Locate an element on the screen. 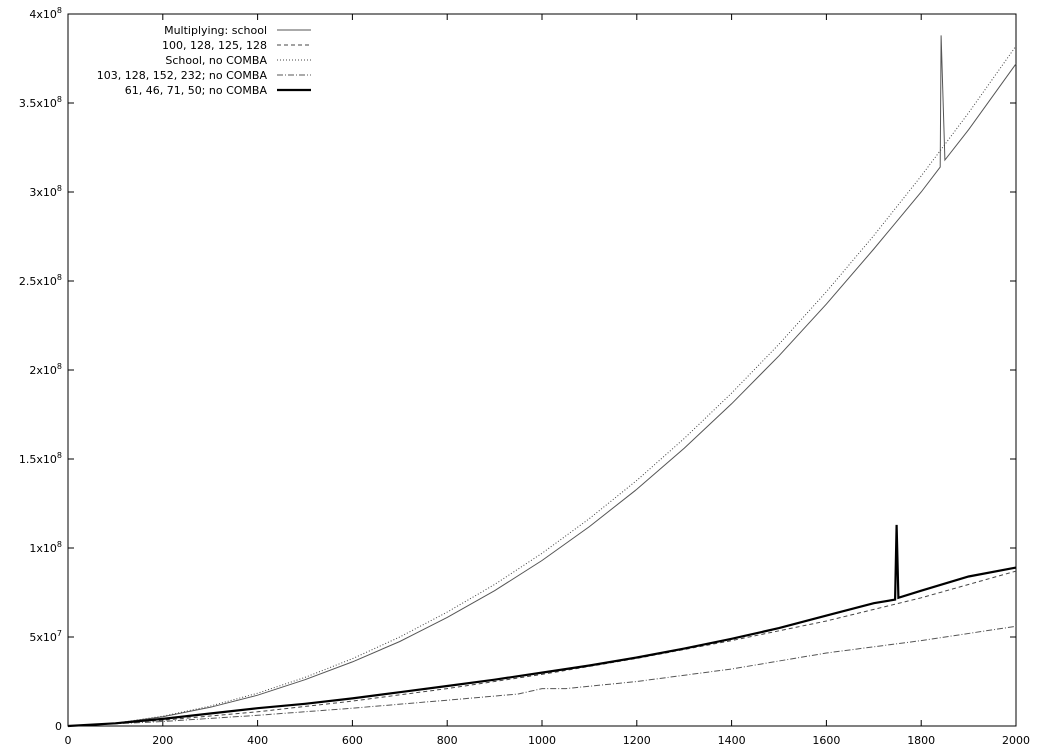 The image size is (1037, 755). y-tick-label: 2.5x10⁸ is located at coordinates (40, 280).